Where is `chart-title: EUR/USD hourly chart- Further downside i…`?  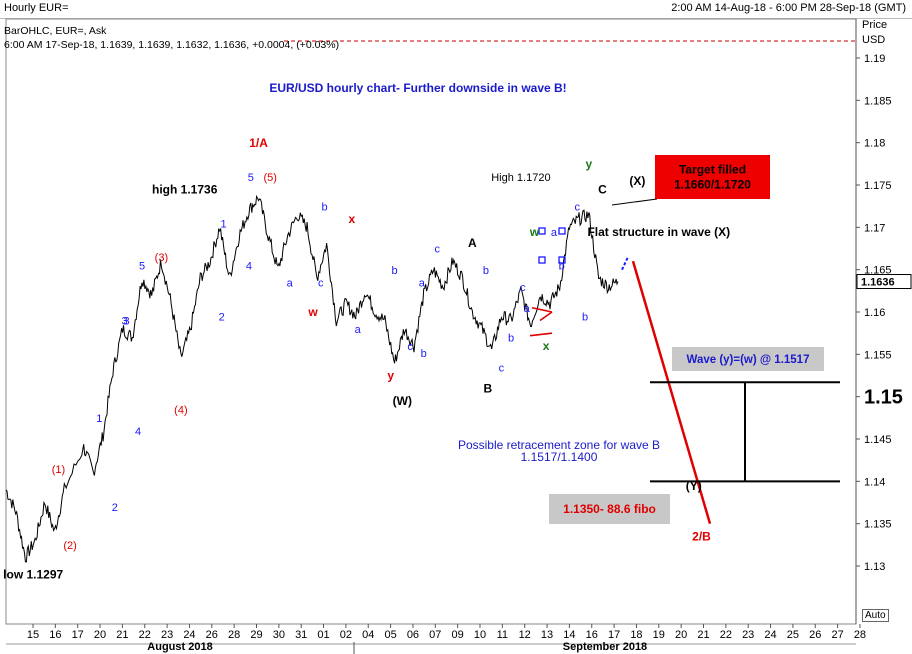 chart-title: EUR/USD hourly chart- Further downside i… is located at coordinates (417, 88).